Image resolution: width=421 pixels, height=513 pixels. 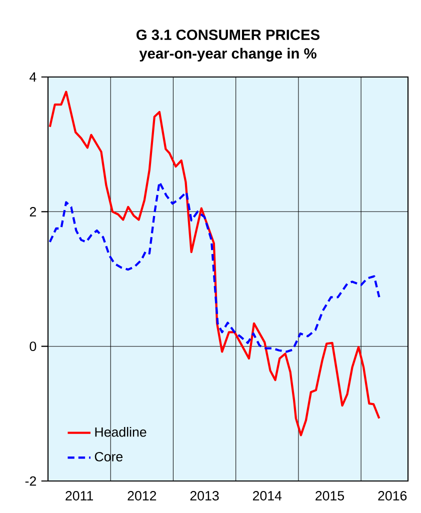 What do you see at coordinates (33, 77) in the screenshot?
I see `y-tick-label: 4` at bounding box center [33, 77].